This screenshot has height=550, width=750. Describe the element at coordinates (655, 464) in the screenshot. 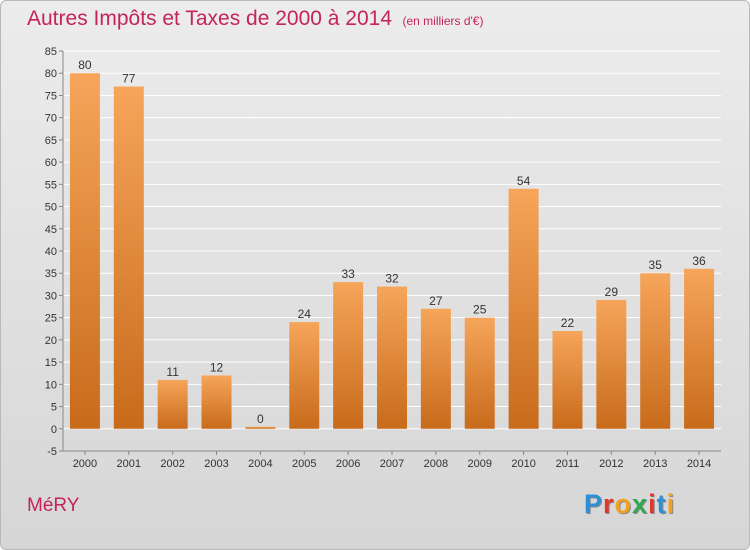

I see `x-tick-label: 2013` at that location.